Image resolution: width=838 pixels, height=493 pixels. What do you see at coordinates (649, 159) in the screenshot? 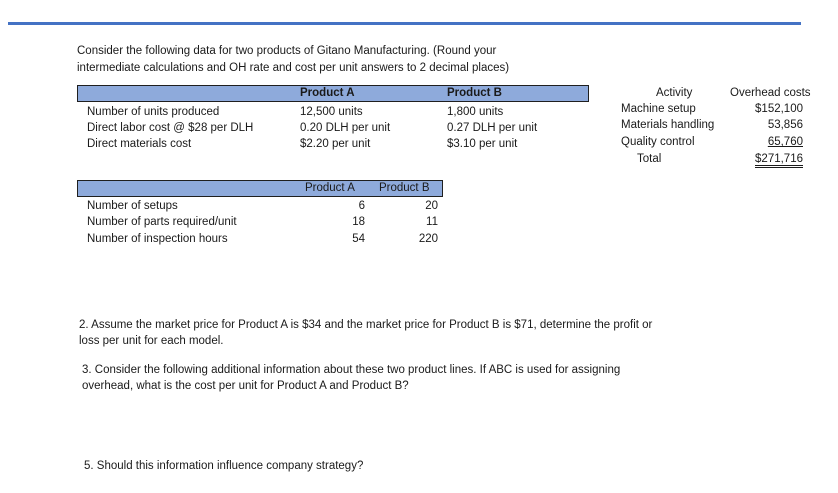
I see `overhead-total-label: Total` at bounding box center [649, 159].